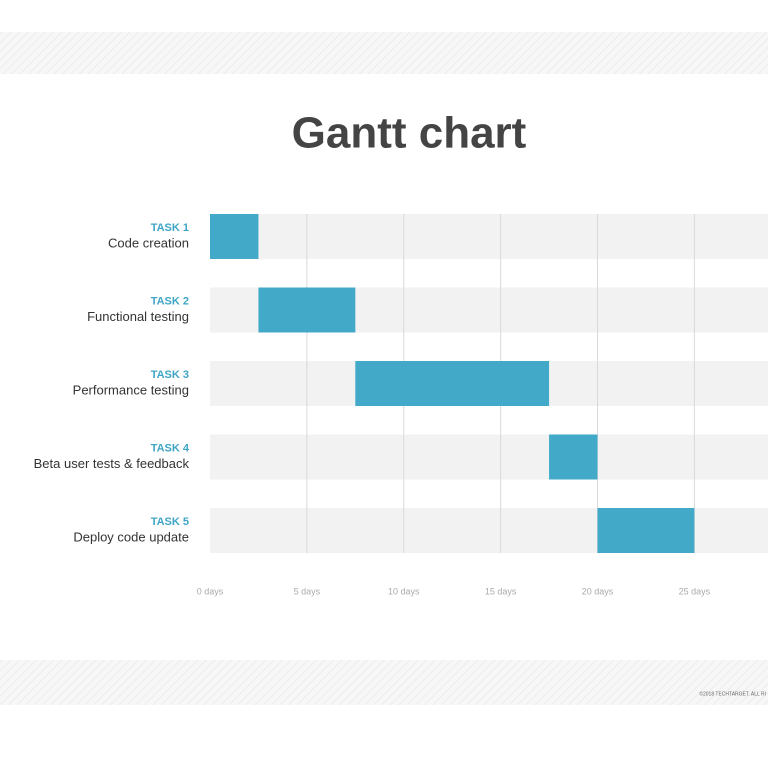  Describe the element at coordinates (404, 591) in the screenshot. I see `x-tick-label: 10 days` at that location.